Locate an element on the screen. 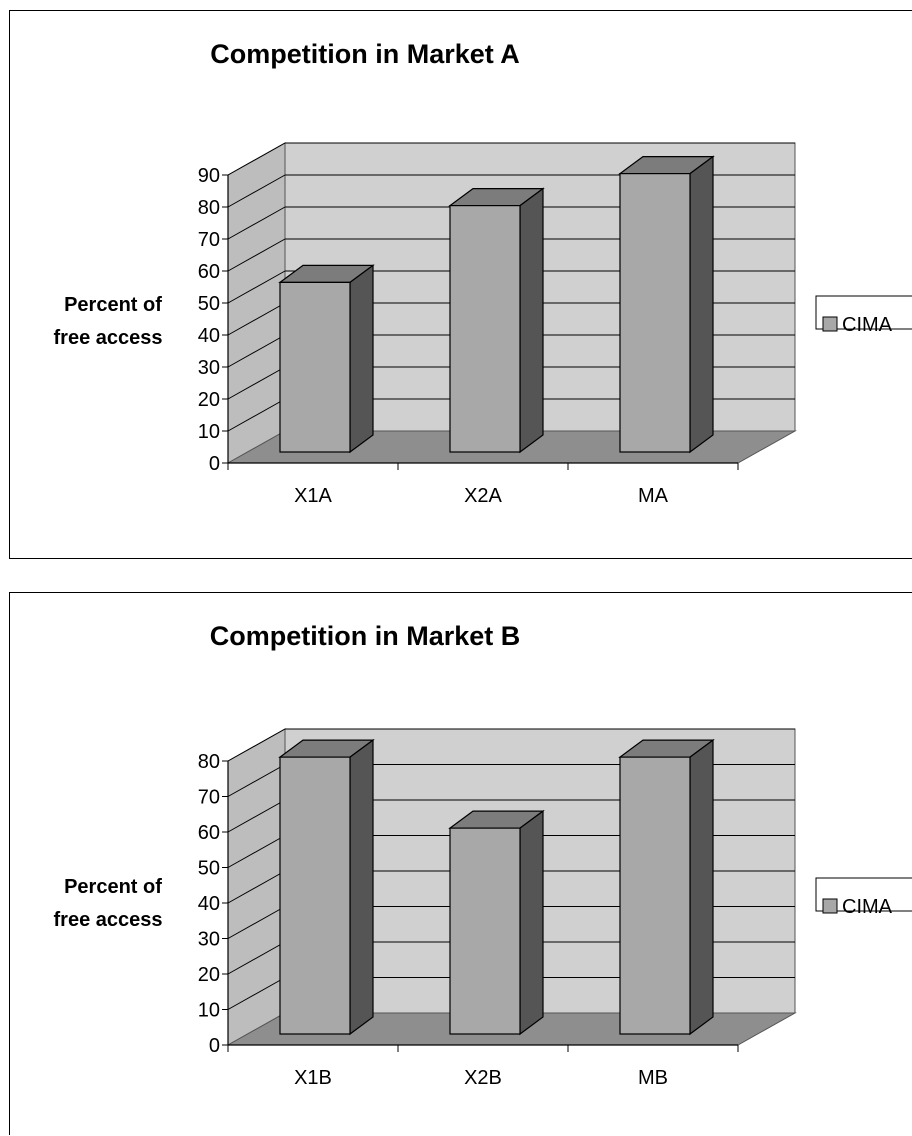 This screenshot has height=1136, width=912. x-tick-label: X1A is located at coordinates (313, 496).